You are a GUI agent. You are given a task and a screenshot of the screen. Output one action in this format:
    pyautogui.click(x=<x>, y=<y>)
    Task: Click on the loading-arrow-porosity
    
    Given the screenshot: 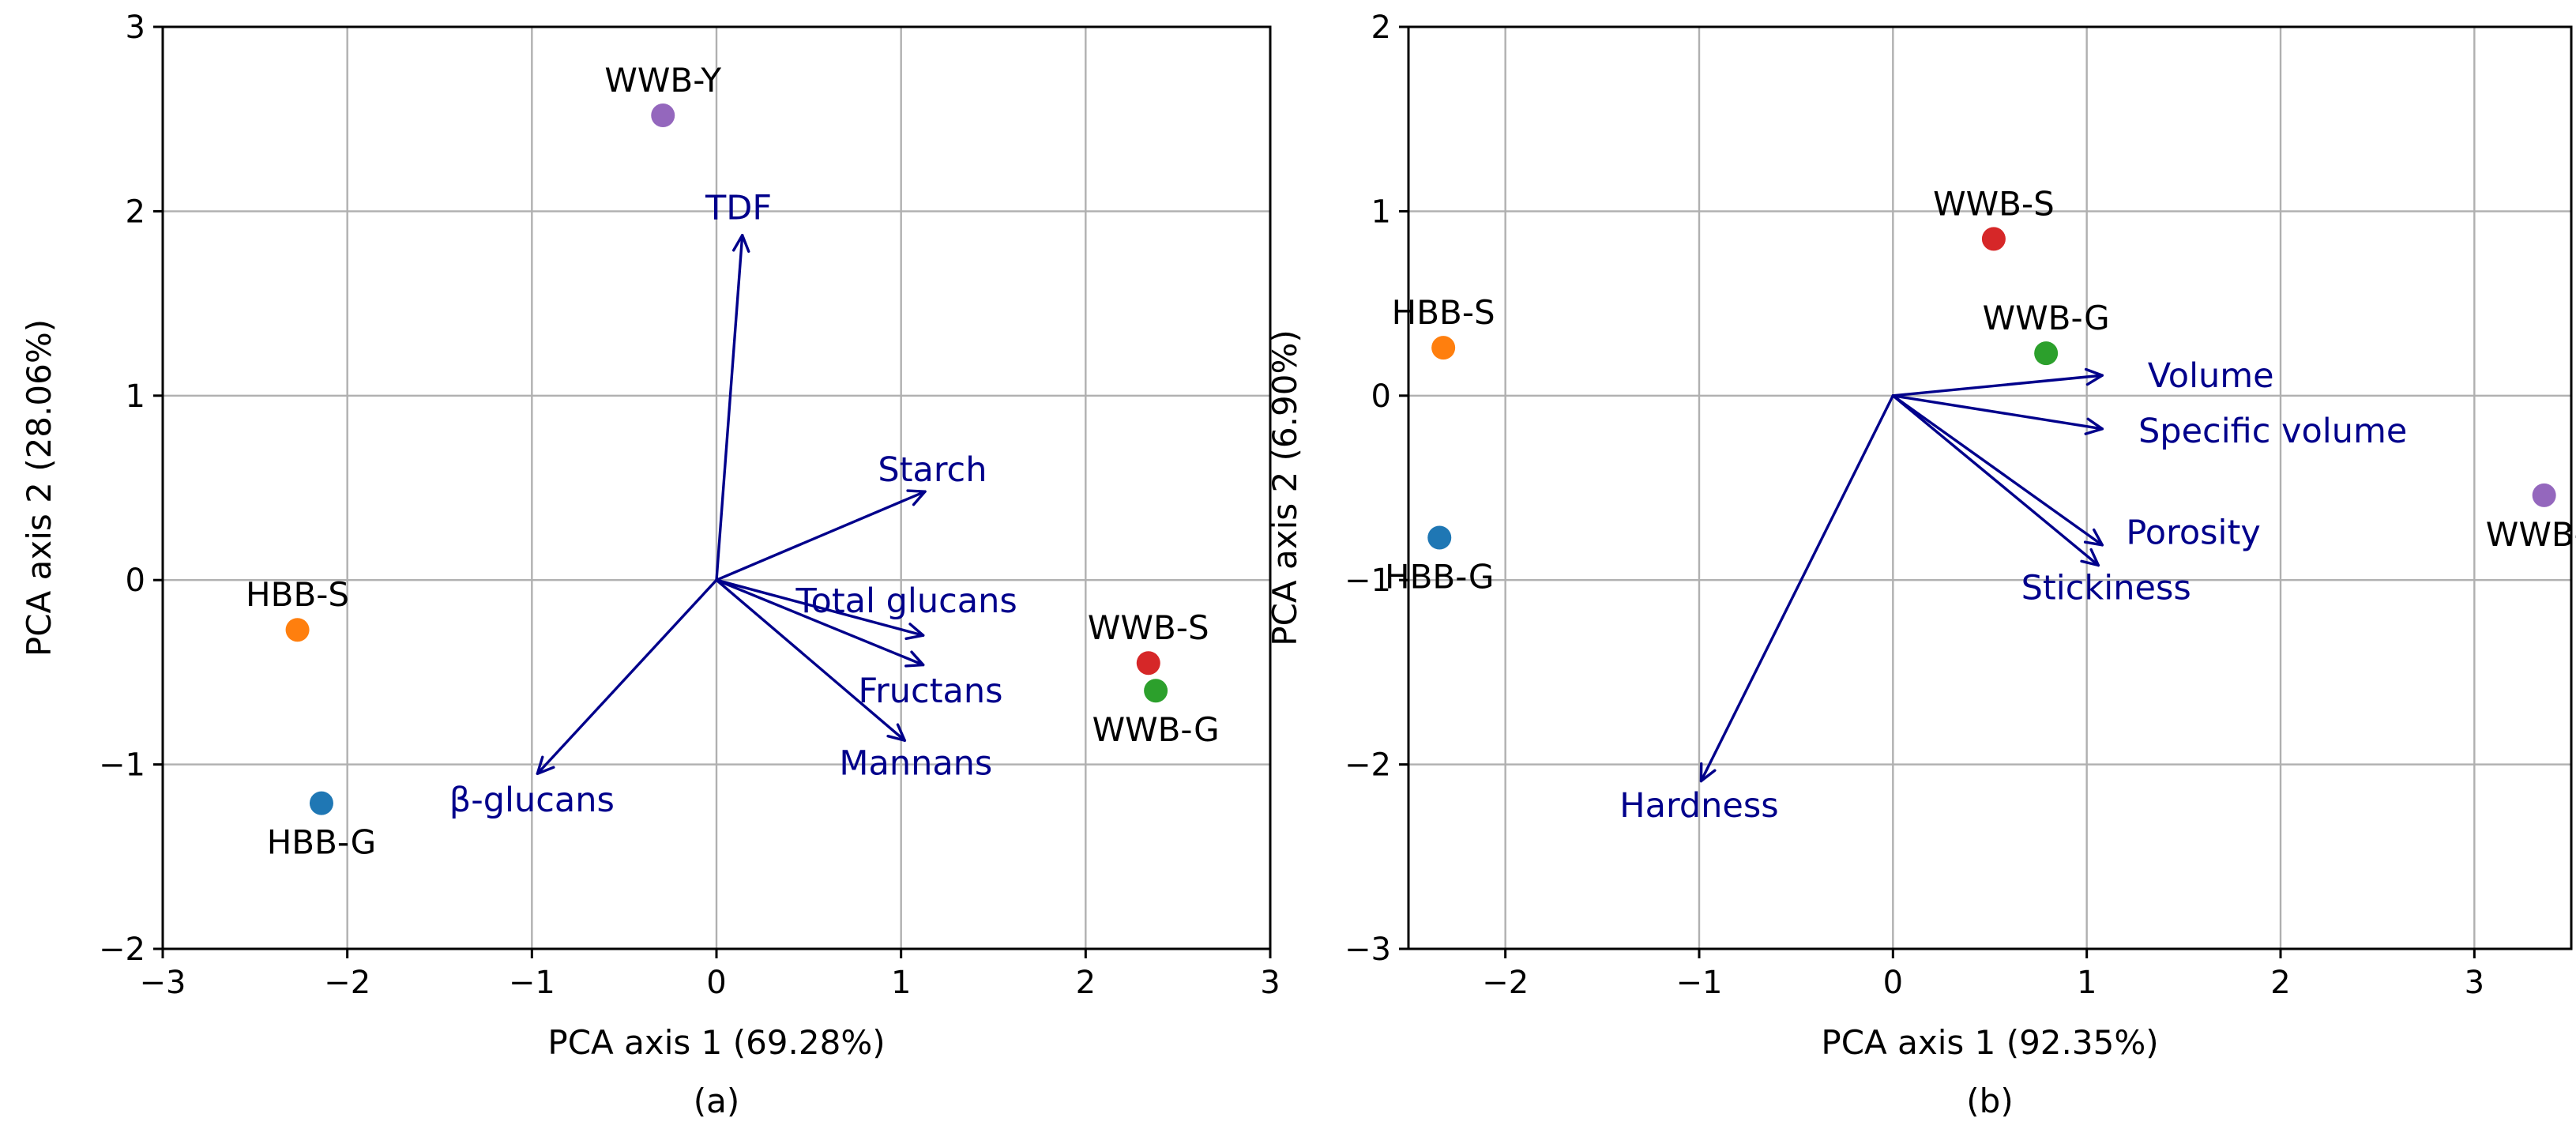 What is the action you would take?
    pyautogui.click(x=1997, y=470)
    